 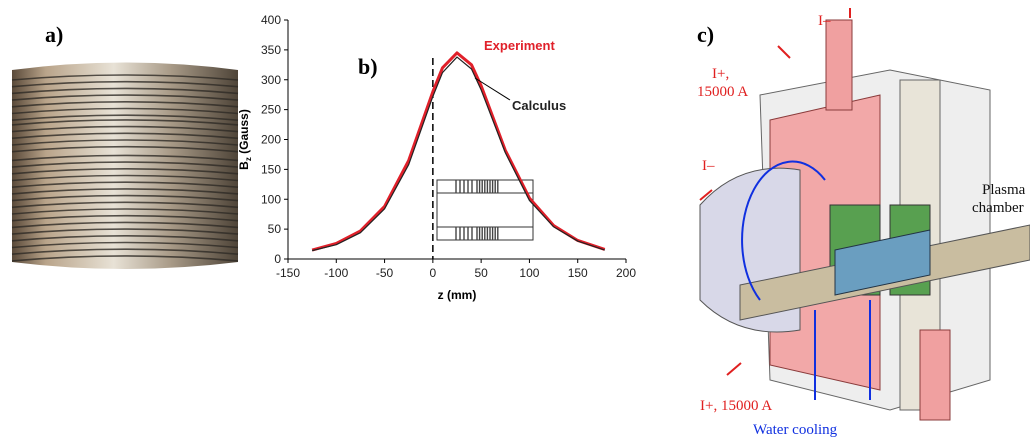 I want to click on y-tick-label: 0, so click(x=277, y=259).